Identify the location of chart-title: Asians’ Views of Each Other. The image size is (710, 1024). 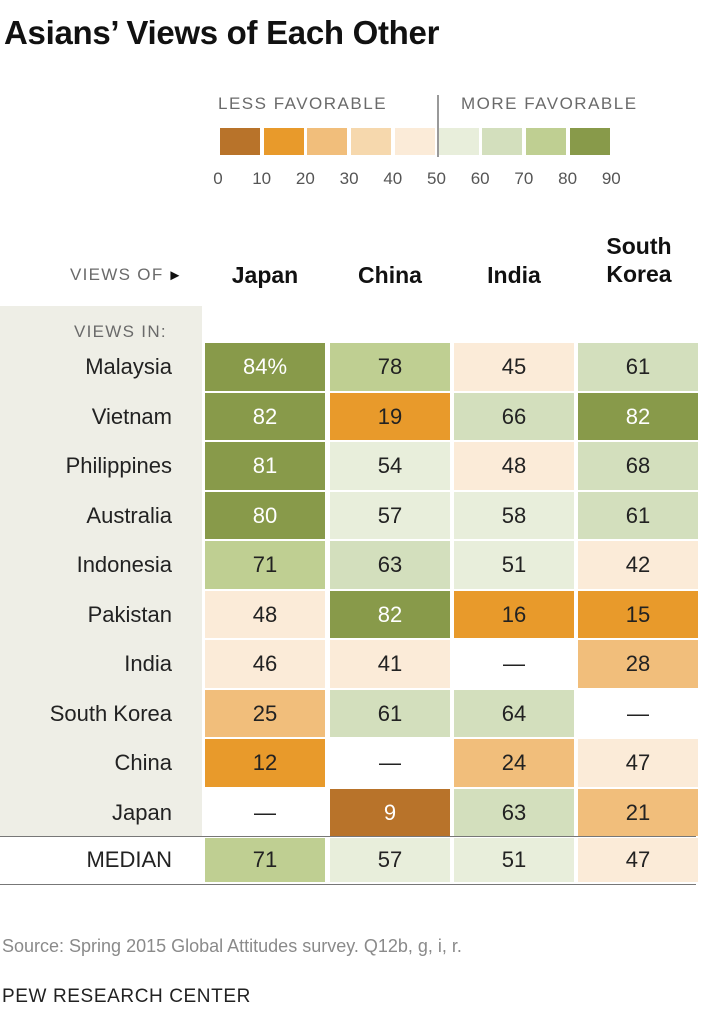
(222, 32).